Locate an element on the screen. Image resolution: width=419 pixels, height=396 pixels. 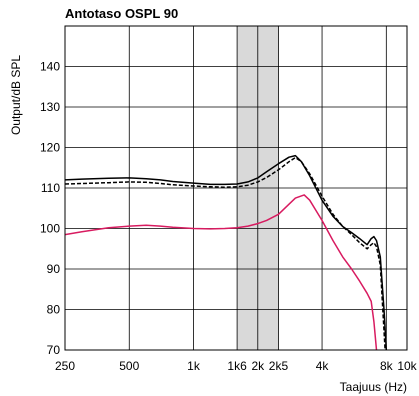
x-tick-label: 10k is located at coordinates (407, 366).